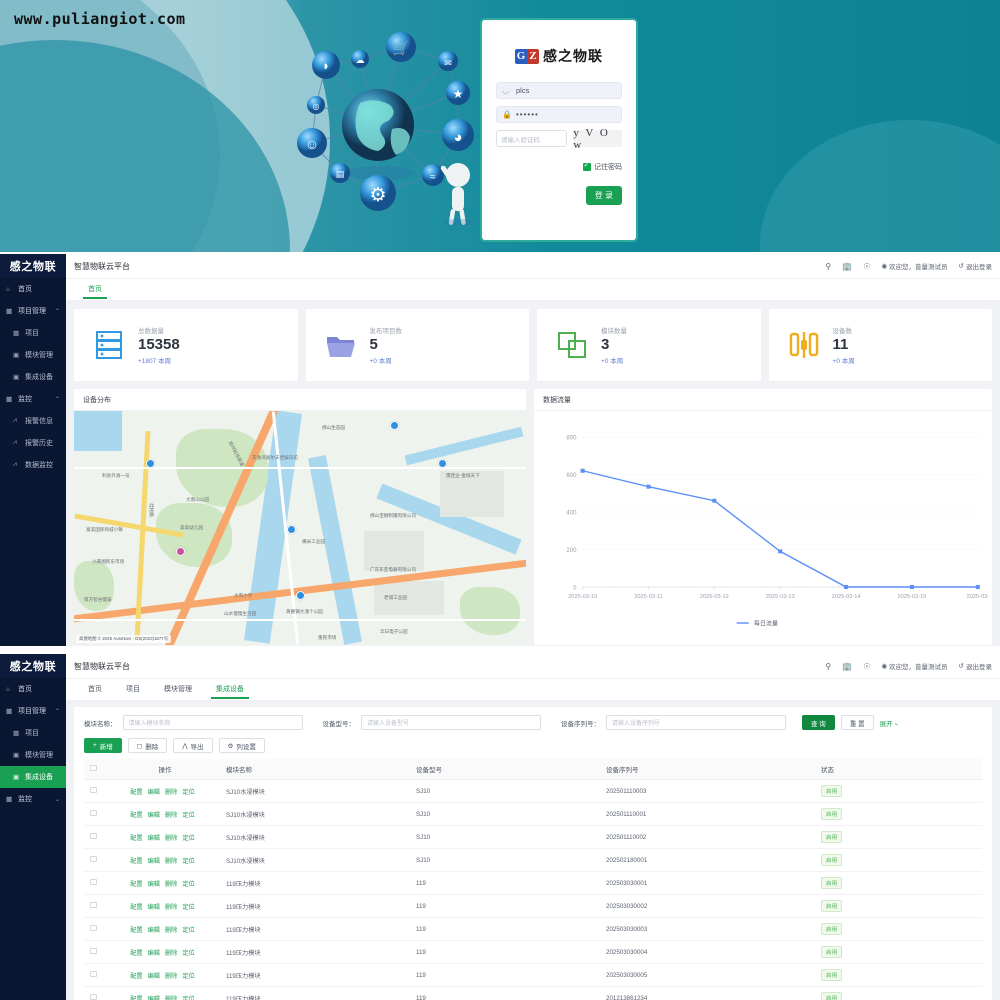 The width and height of the screenshot is (1000, 1000). I want to click on sidebar-item-7: ⩘ 报警历史, so click(33, 443).